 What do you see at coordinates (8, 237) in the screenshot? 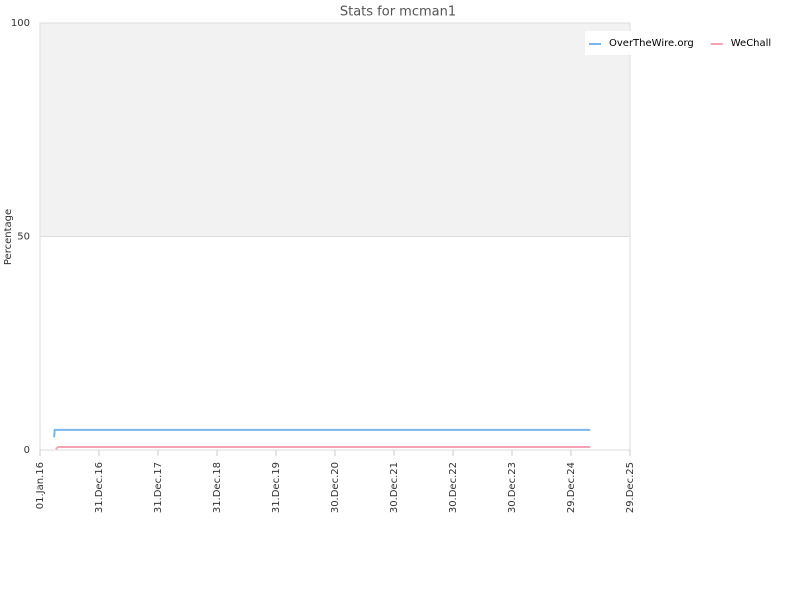
I see `y-axis-label: Percentage` at bounding box center [8, 237].